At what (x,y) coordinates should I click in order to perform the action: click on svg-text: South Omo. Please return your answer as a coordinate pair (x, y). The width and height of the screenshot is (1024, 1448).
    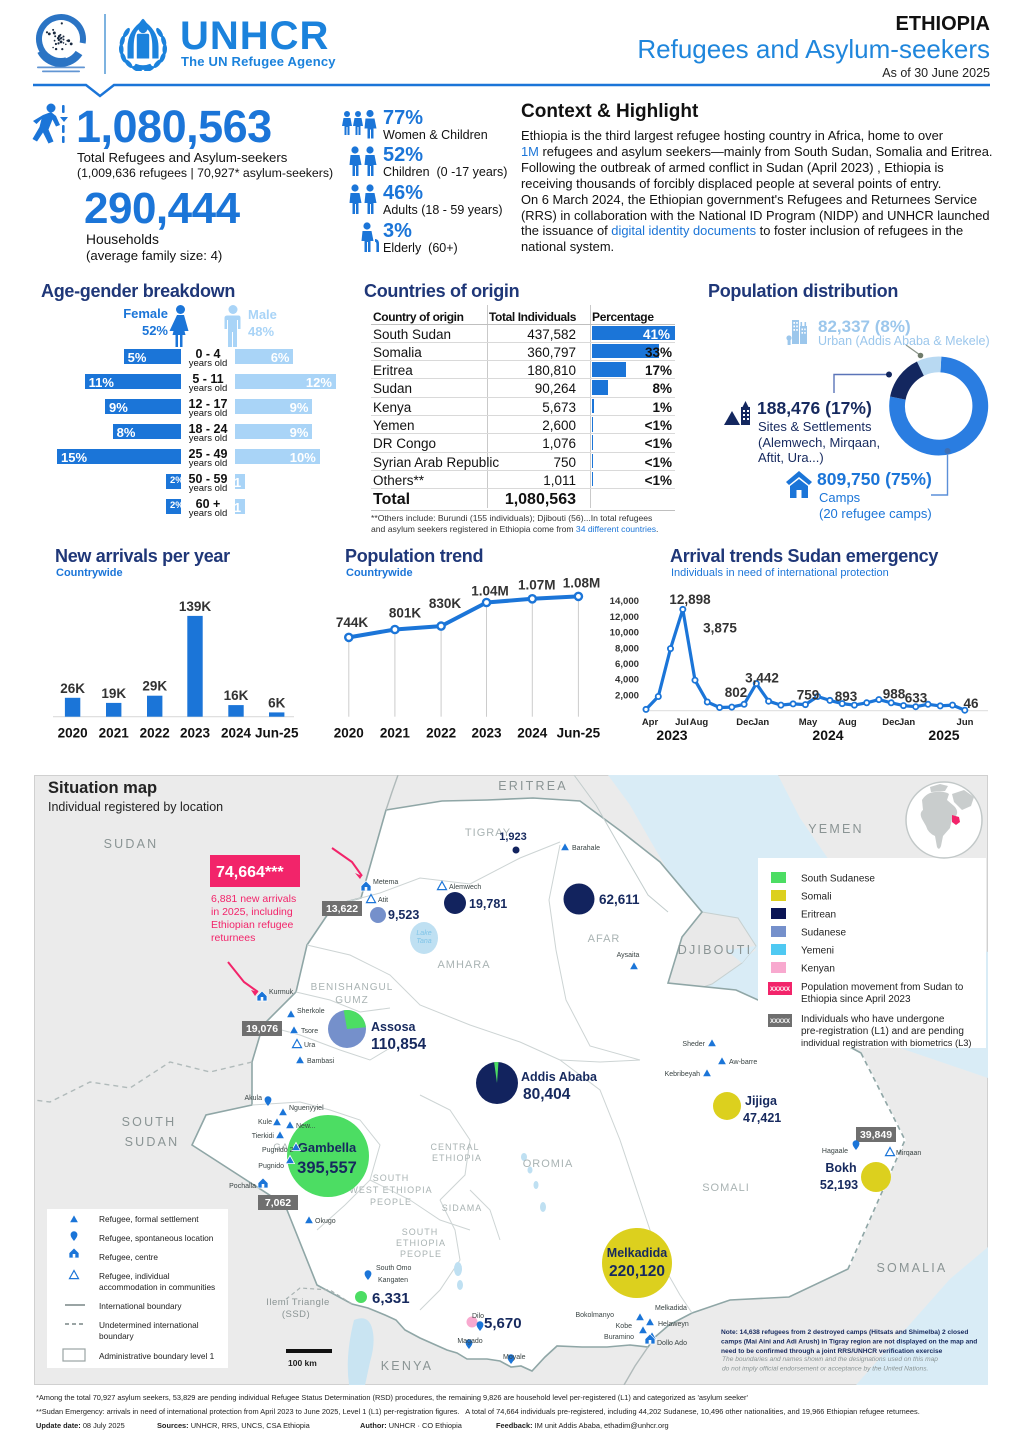
    Looking at the image, I should click on (394, 1268).